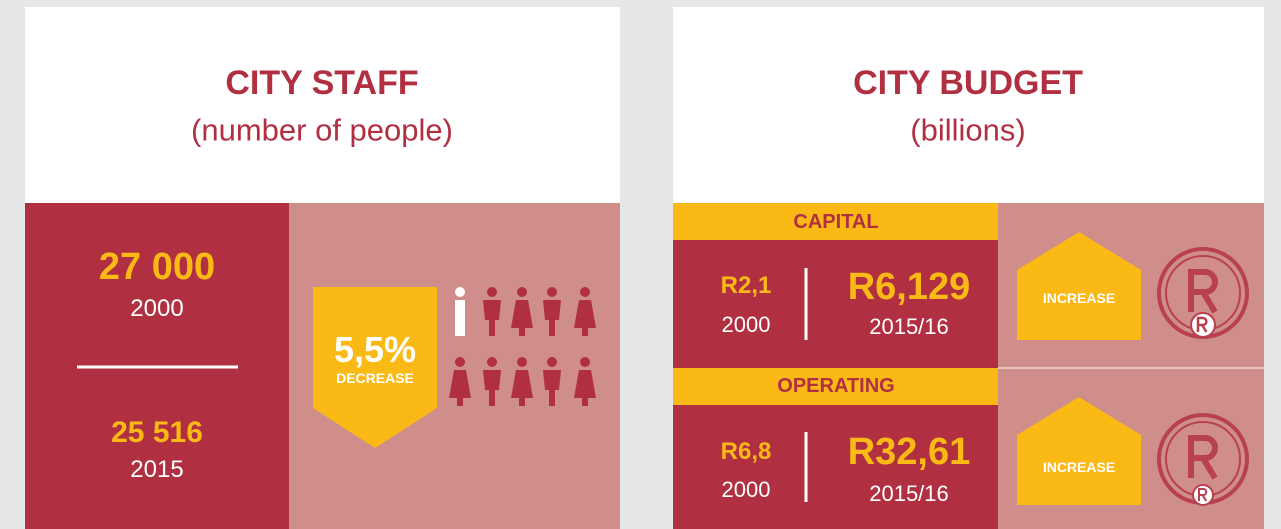 Image resolution: width=1281 pixels, height=529 pixels. Describe the element at coordinates (157, 469) in the screenshot. I see `year: 2015` at that location.